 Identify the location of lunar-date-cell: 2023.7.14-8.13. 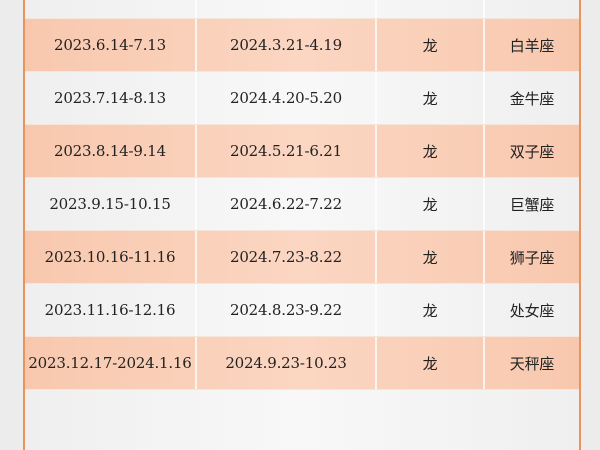
(111, 98).